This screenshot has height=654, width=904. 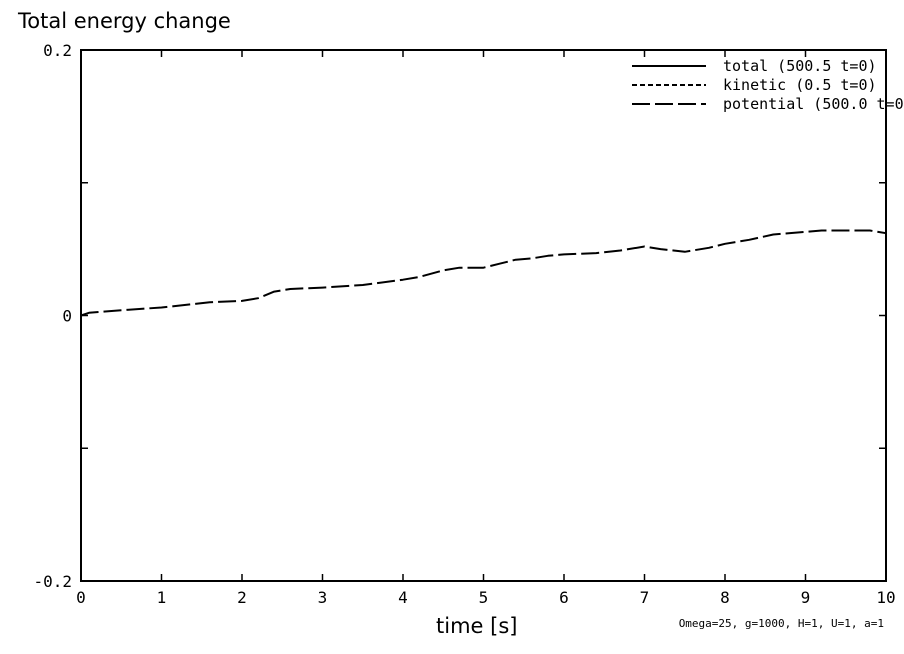 What do you see at coordinates (162, 597) in the screenshot?
I see `x-tick-label: 1` at bounding box center [162, 597].